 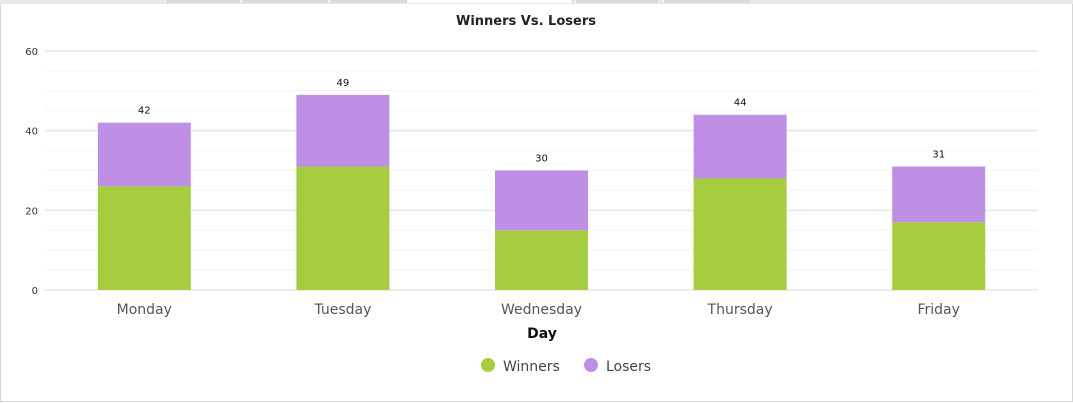 I want to click on y-tick-label: 0, so click(x=35, y=291).